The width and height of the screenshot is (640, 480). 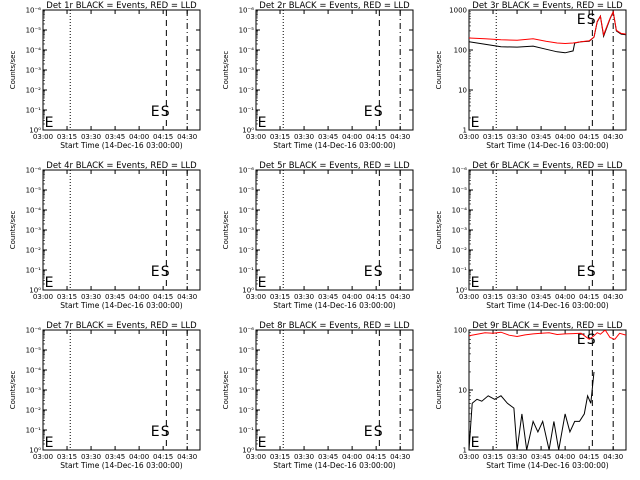 What do you see at coordinates (121, 6) in the screenshot?
I see `panel-title: Det 1r BLACK = Events, RED = LLD` at bounding box center [121, 6].